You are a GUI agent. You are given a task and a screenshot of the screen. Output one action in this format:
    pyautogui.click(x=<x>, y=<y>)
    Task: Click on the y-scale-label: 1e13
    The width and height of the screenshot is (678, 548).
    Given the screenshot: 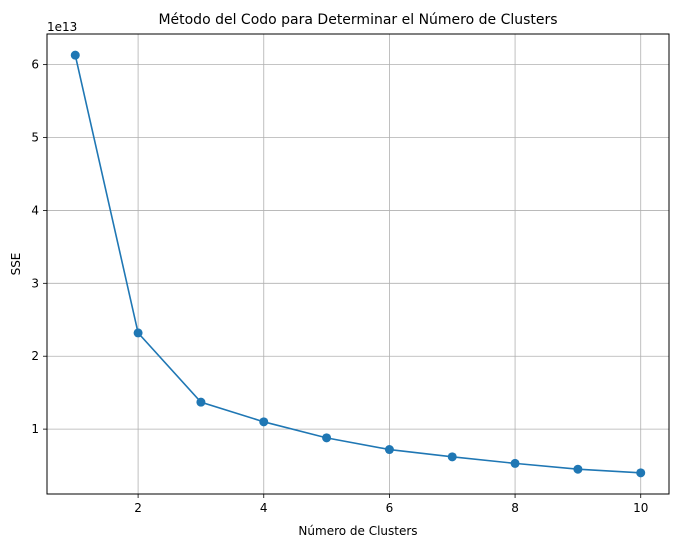 What is the action you would take?
    pyautogui.click(x=62, y=27)
    